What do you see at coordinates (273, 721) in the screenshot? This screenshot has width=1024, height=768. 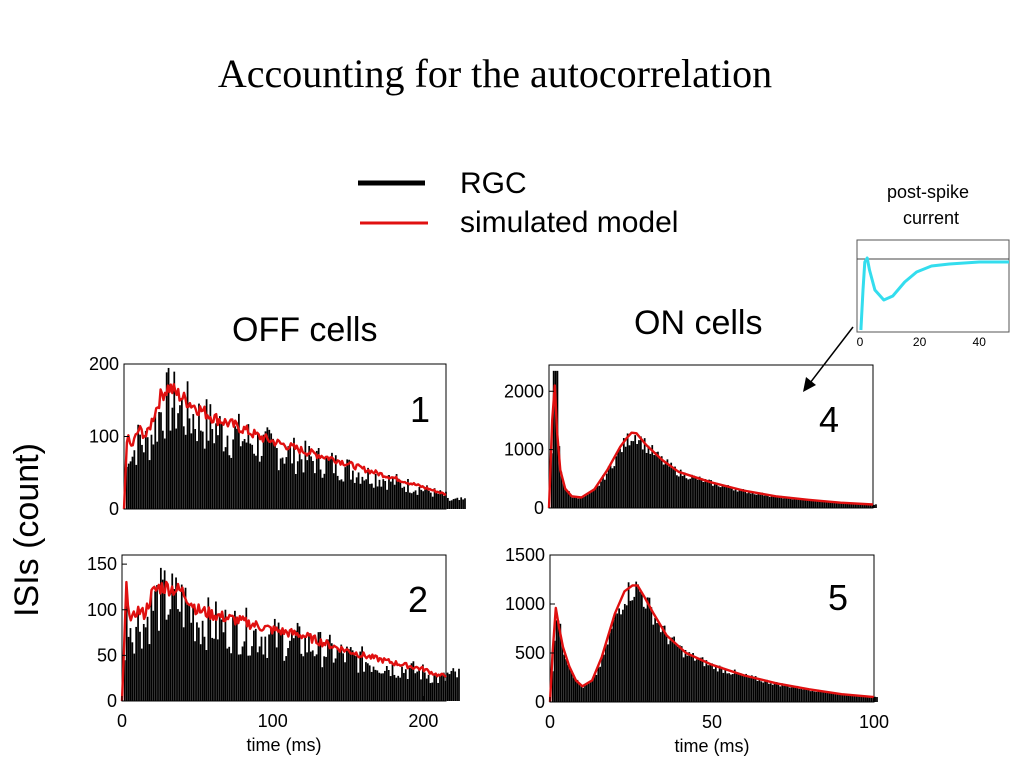 I see `x-tick-label: 100` at bounding box center [273, 721].